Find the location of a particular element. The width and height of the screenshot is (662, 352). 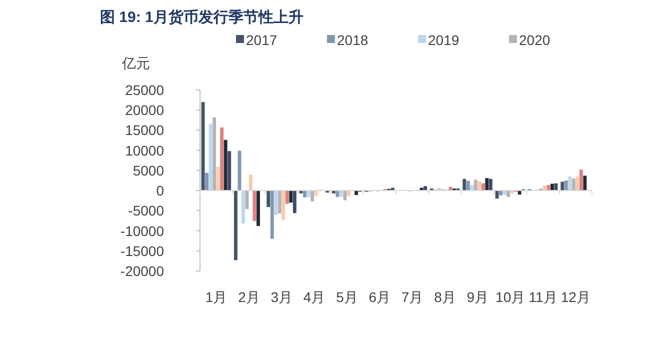

y-axis-title: 亿元 is located at coordinates (135, 63).